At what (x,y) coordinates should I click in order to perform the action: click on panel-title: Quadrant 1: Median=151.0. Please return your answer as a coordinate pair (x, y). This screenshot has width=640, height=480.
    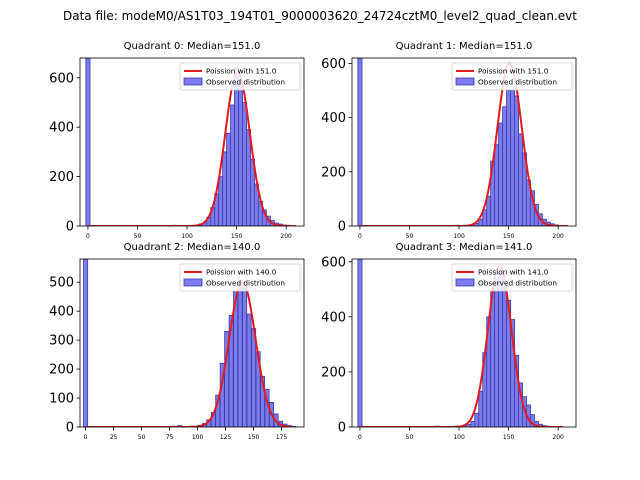
    Looking at the image, I should click on (464, 46).